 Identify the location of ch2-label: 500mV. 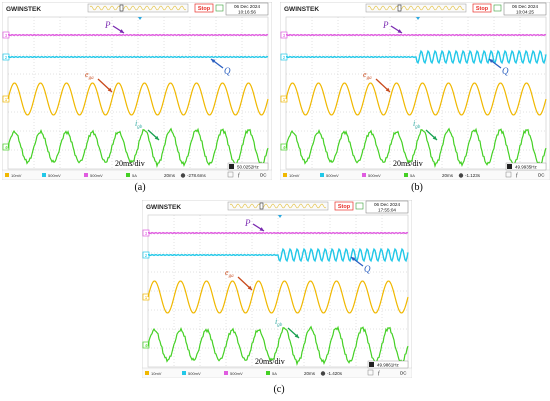
(54, 175).